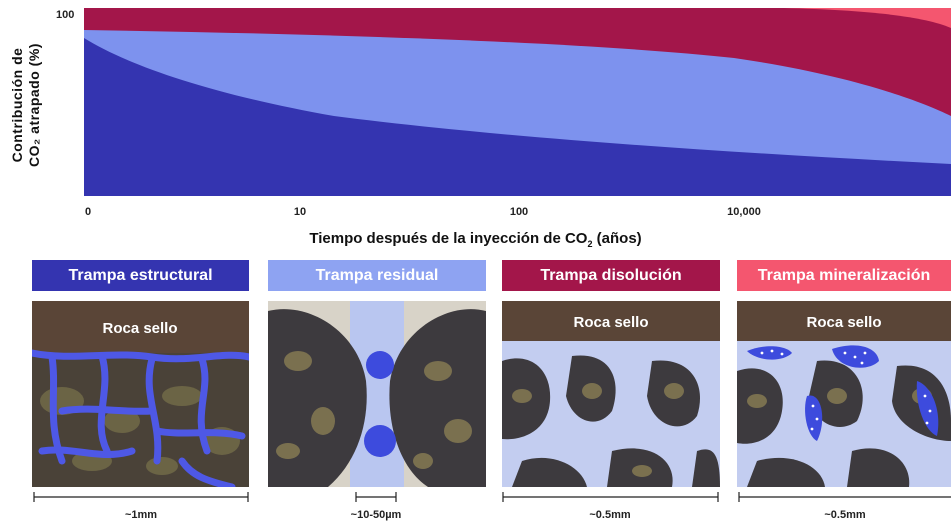  I want to click on y-axis-label-line2: CO₂ atrapado (%), so click(34, 105).